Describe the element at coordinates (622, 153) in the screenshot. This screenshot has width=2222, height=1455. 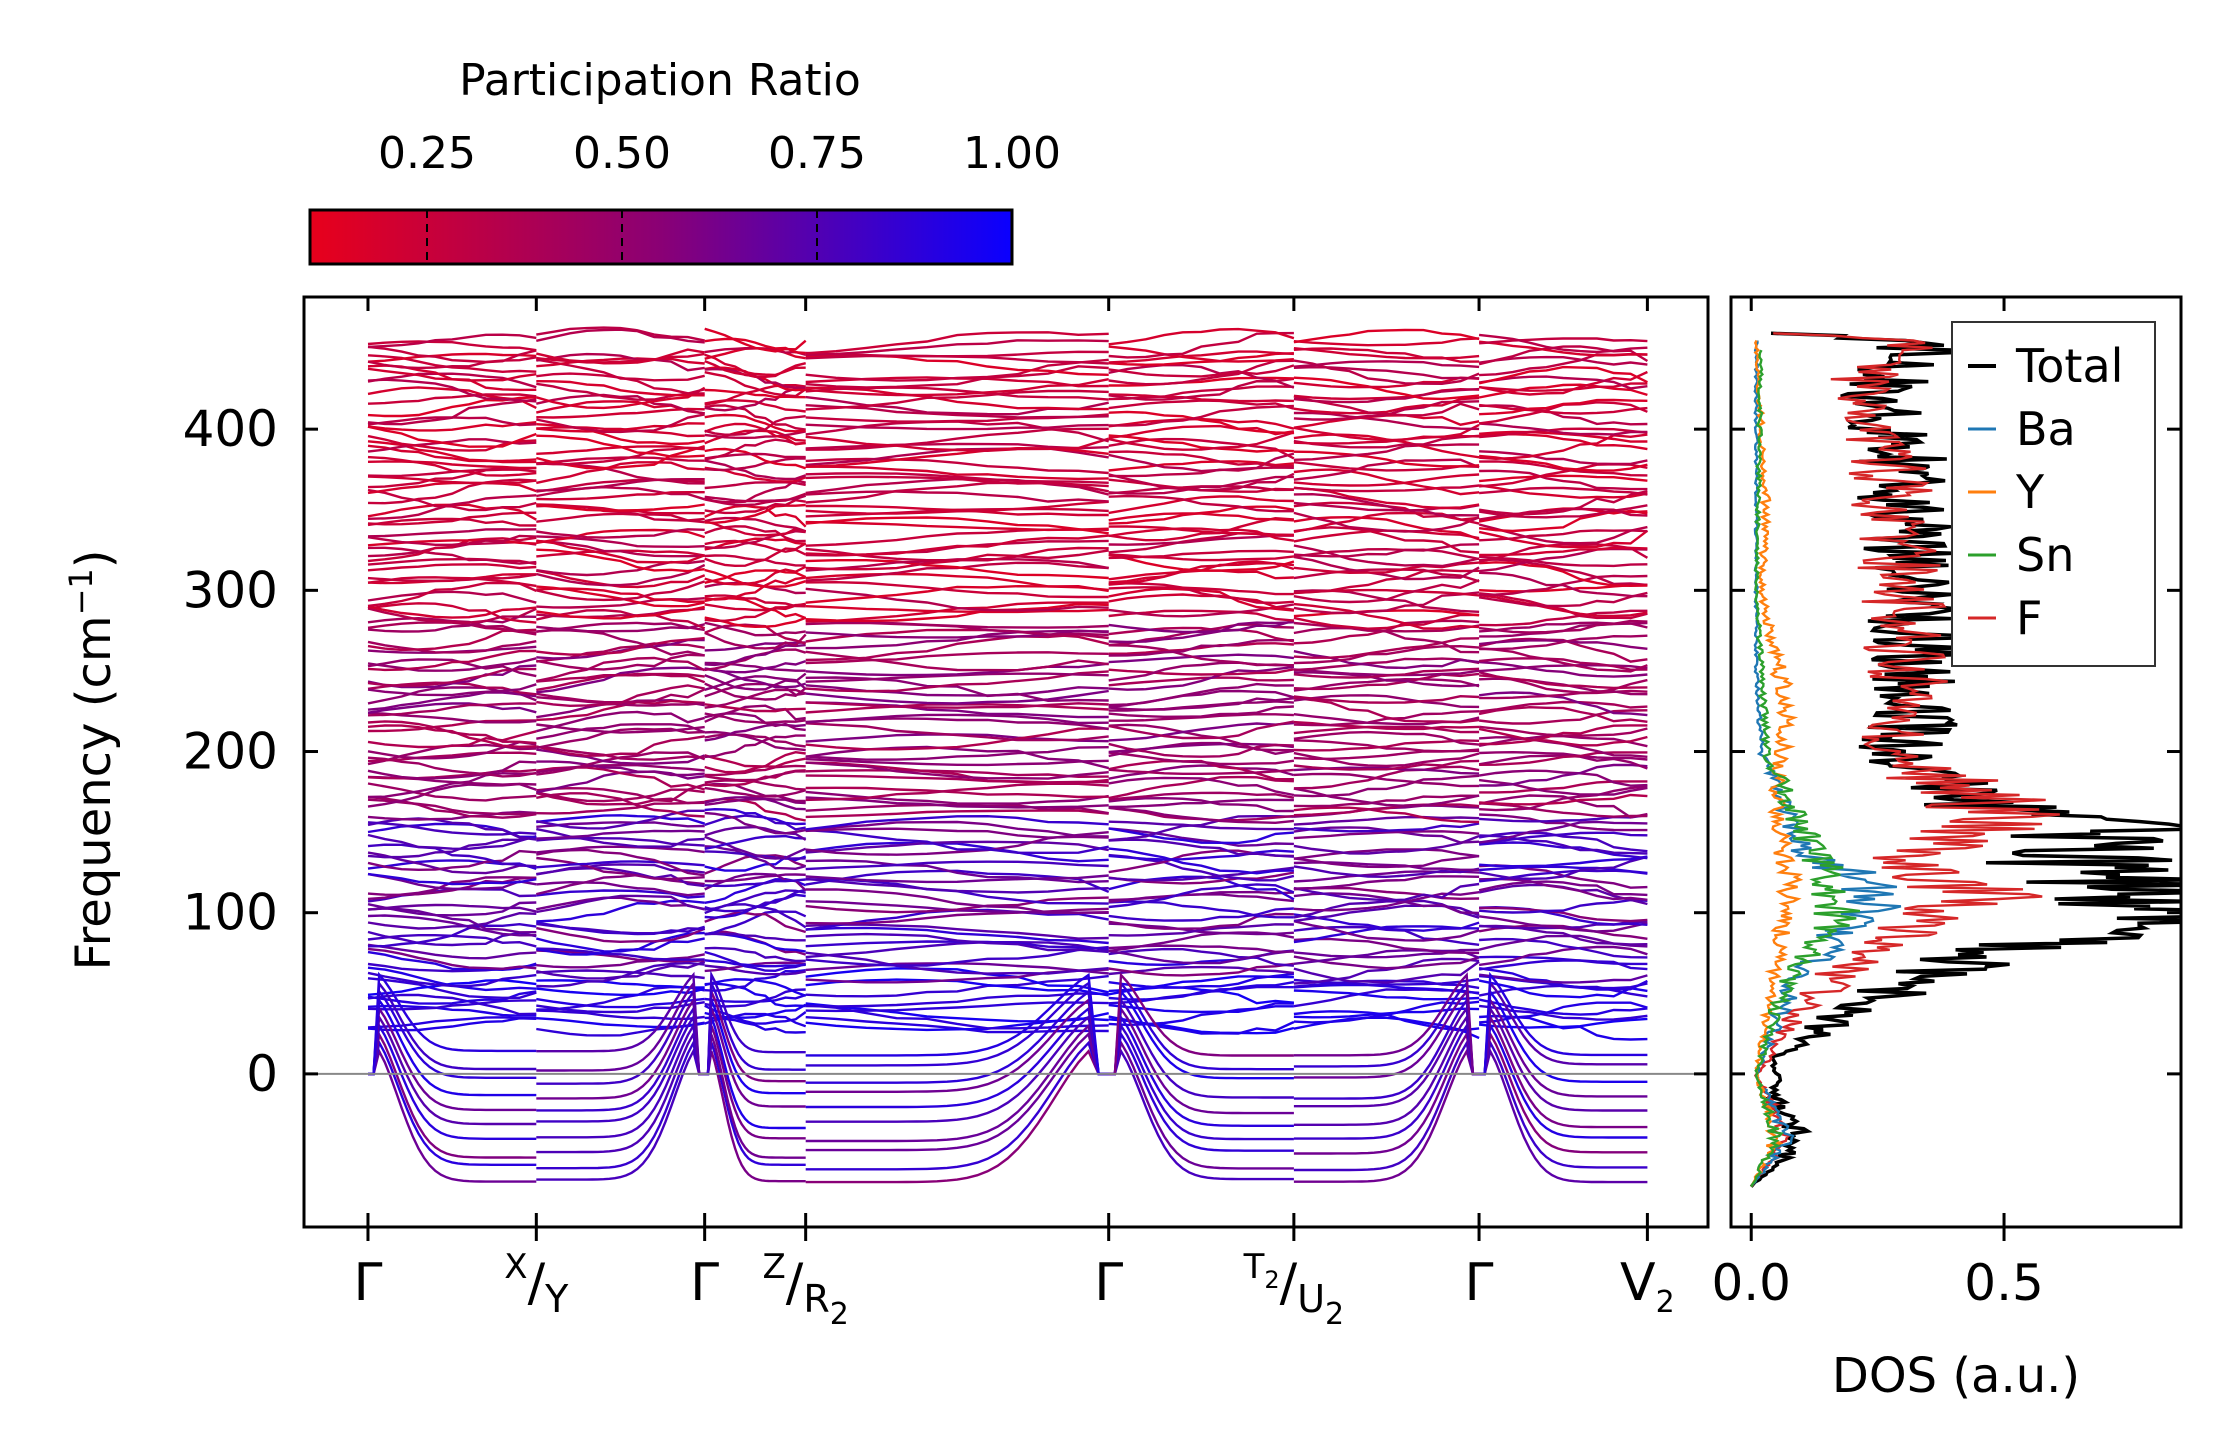
I see `colorbar-tick-label: 0.50` at that location.